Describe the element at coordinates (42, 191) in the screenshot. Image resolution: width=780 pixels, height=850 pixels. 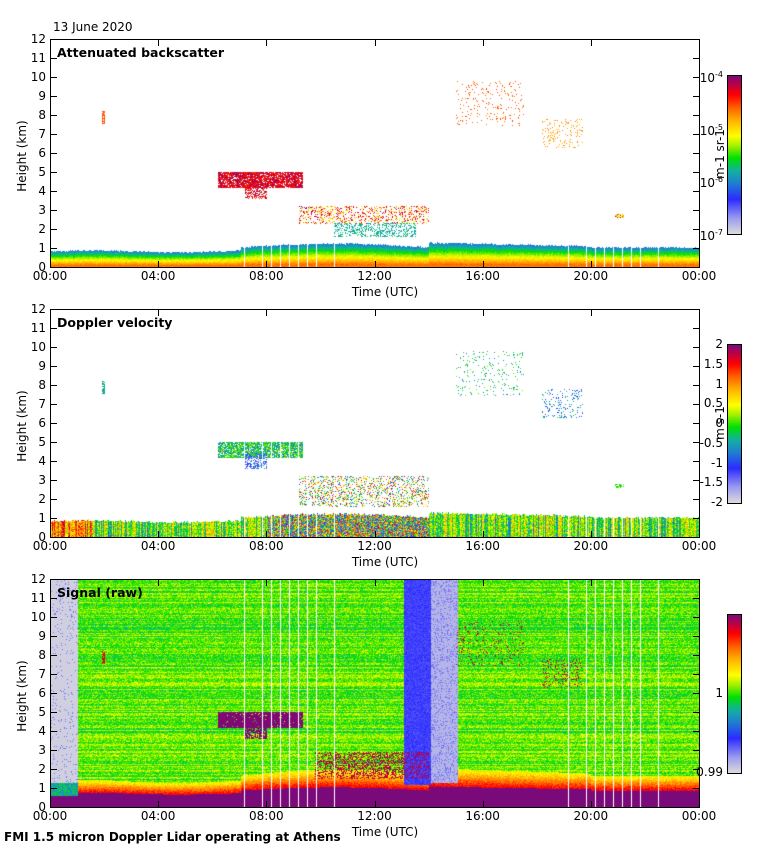
I see `backscatter-ytick-label: 4` at that location.